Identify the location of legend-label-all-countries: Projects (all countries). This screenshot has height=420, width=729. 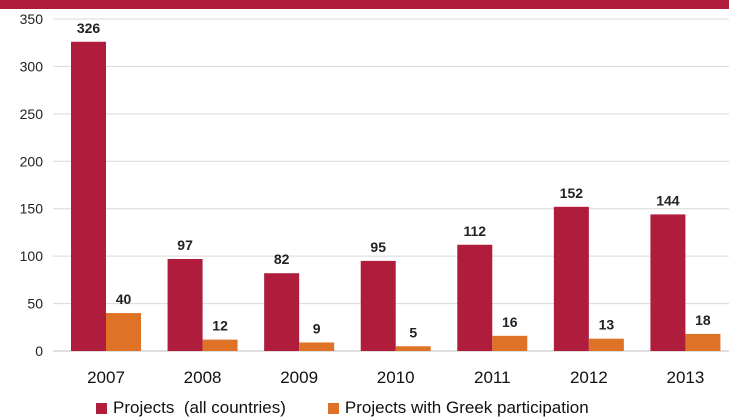
(199, 407).